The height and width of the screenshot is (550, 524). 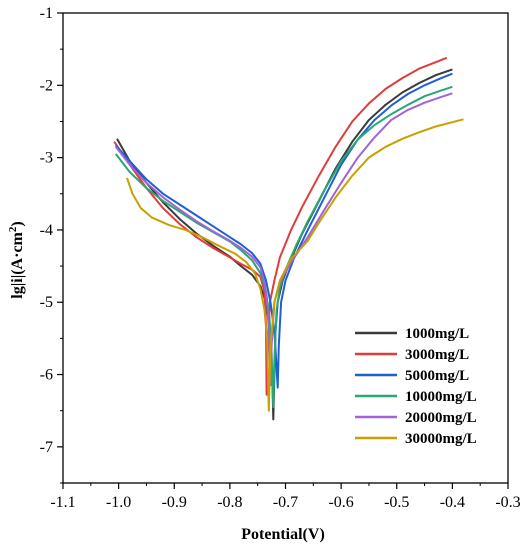 I want to click on y-tick-label: -4, so click(x=46, y=230).